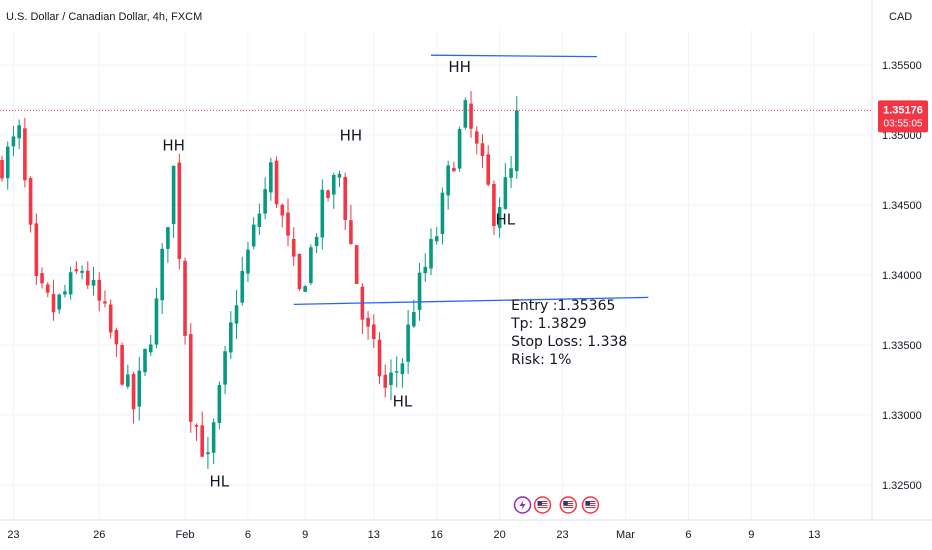  Describe the element at coordinates (751, 535) in the screenshot. I see `x-tick-label: 9` at that location.